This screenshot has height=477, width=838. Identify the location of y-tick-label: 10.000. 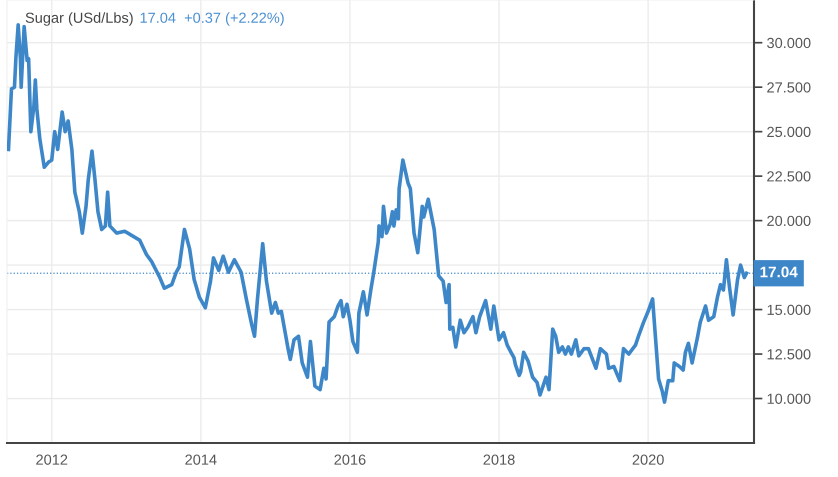
(789, 399).